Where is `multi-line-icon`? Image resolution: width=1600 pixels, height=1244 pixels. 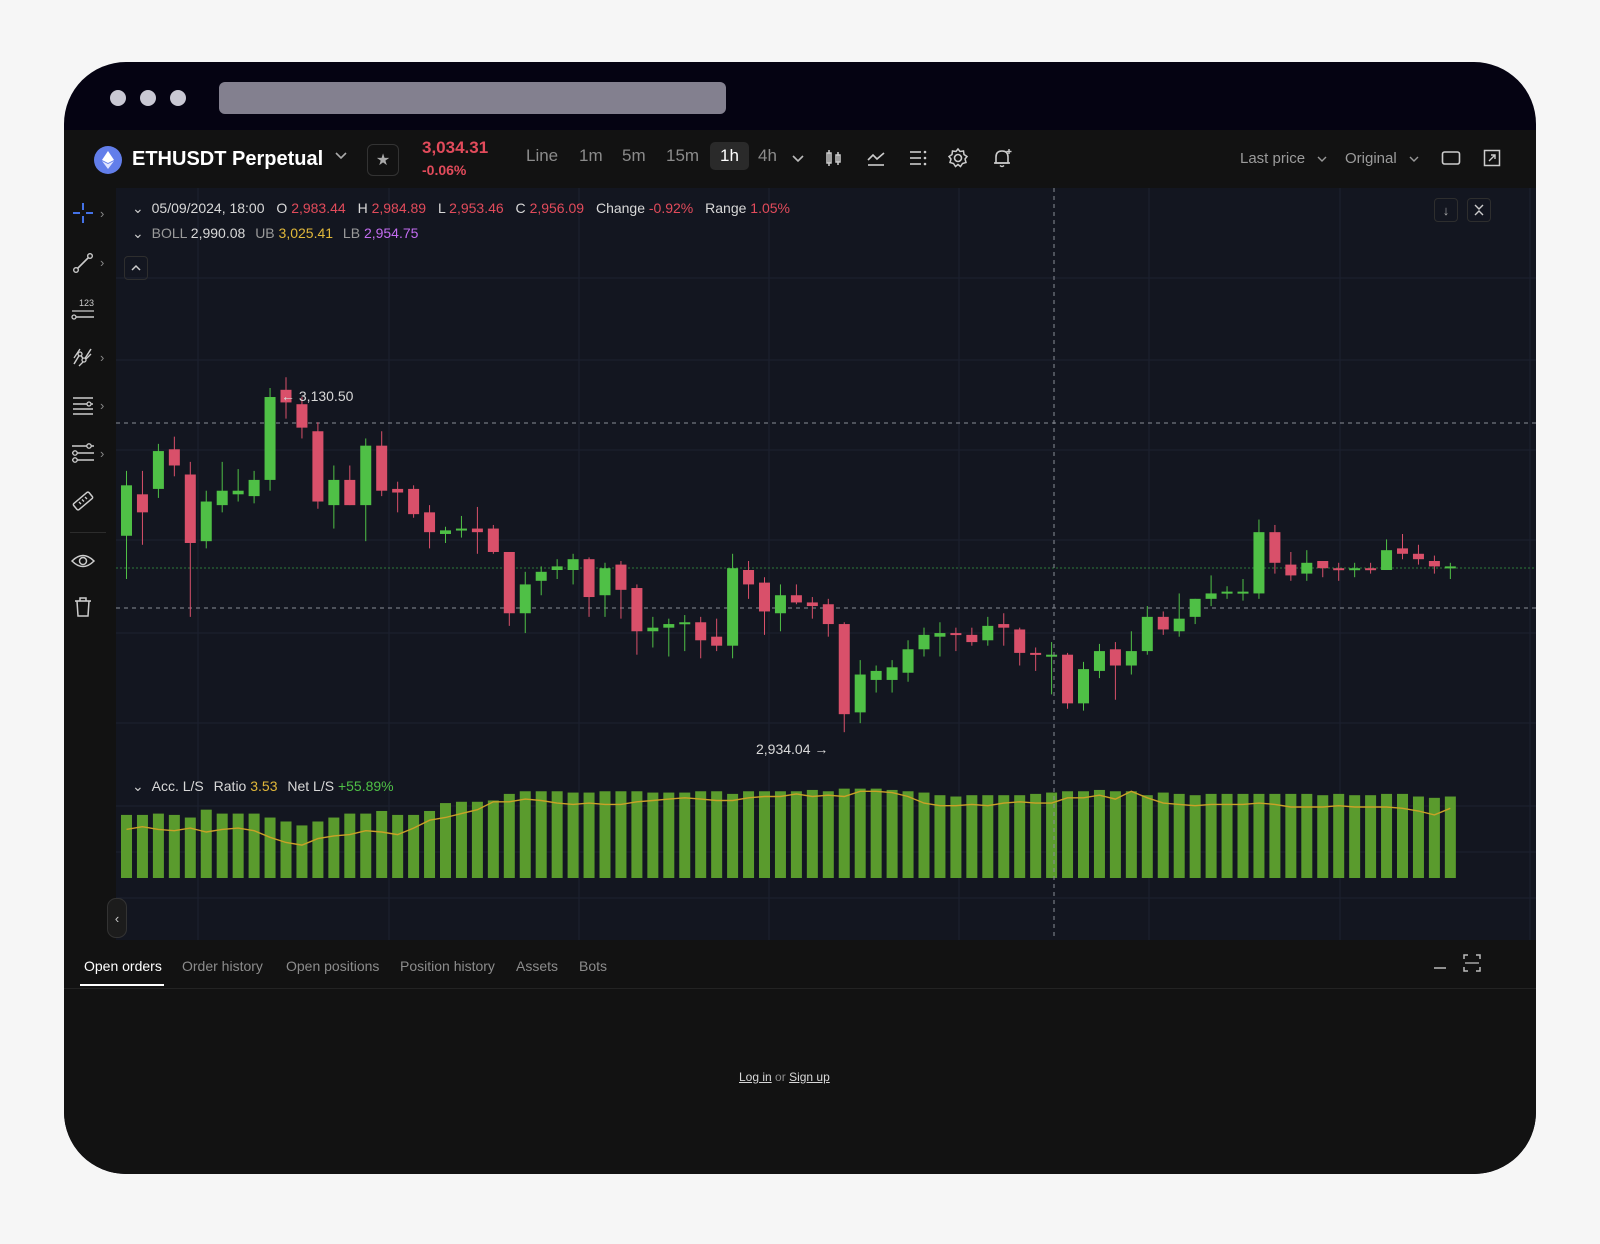
multi-line-icon is located at coordinates (83, 453).